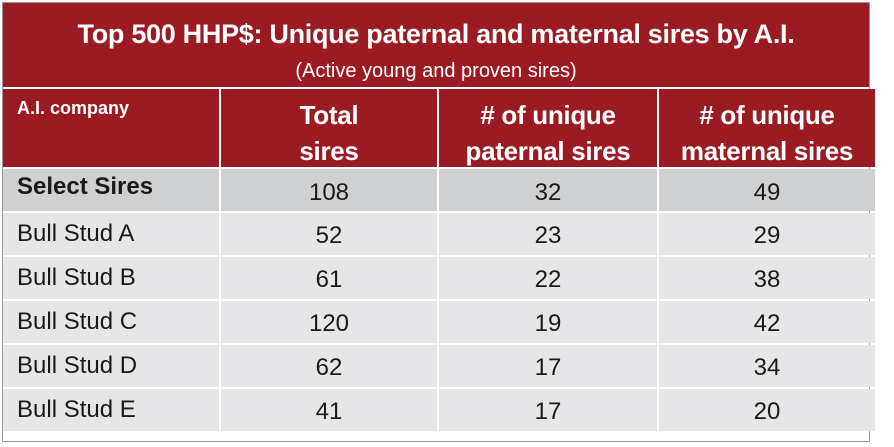 Image resolution: width=894 pixels, height=447 pixels. Describe the element at coordinates (548, 234) in the screenshot. I see `paternal-cell: 23` at that location.